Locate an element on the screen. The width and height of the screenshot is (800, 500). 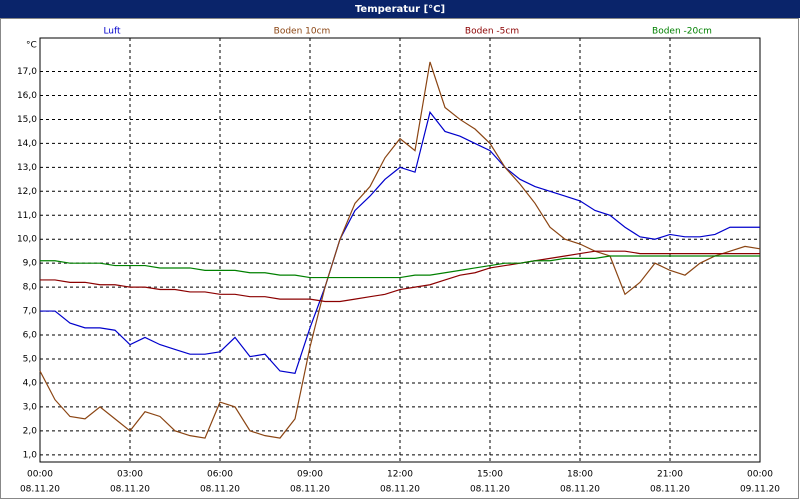
y-tick-label: 5,0 is located at coordinates (30, 359).